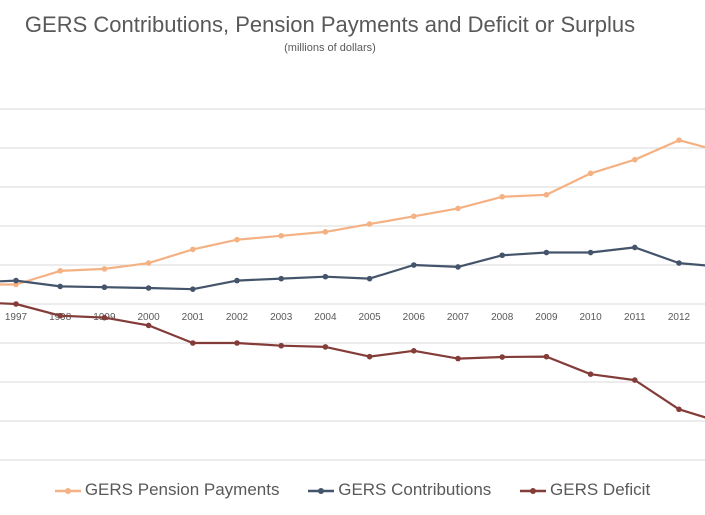  Describe the element at coordinates (281, 317) in the screenshot. I see `x-tick-label: 2003` at that location.